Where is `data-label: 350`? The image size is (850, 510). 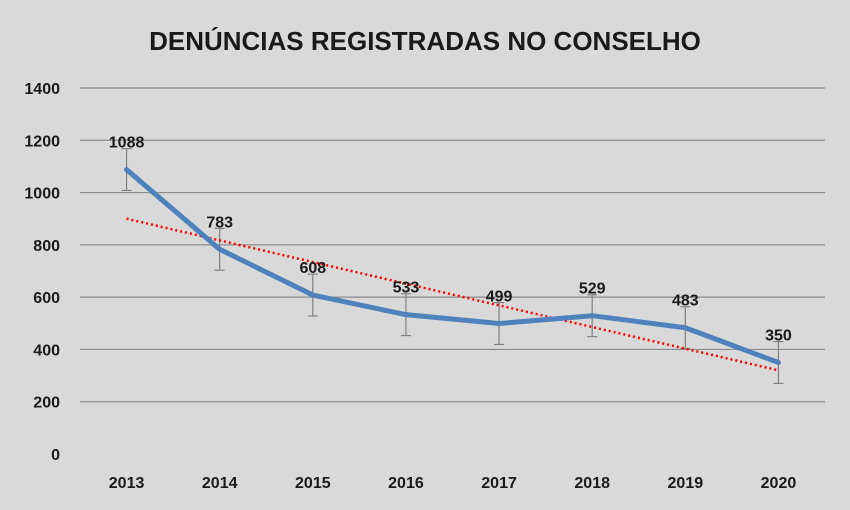 data-label: 350 is located at coordinates (778, 336).